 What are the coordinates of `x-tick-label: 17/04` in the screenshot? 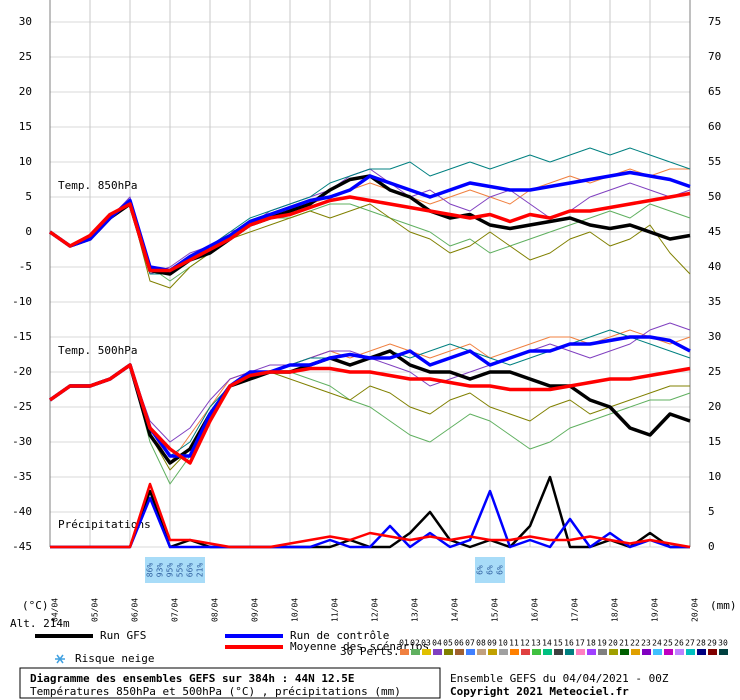 It's located at (575, 610).